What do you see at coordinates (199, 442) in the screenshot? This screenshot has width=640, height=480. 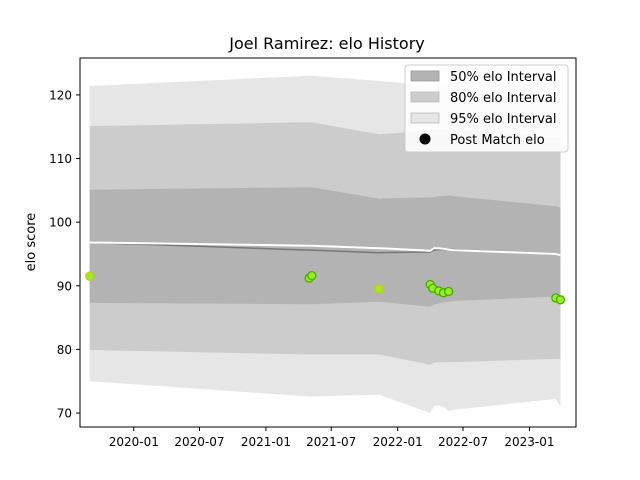 I see `x-tick-label: 2020-07` at bounding box center [199, 442].